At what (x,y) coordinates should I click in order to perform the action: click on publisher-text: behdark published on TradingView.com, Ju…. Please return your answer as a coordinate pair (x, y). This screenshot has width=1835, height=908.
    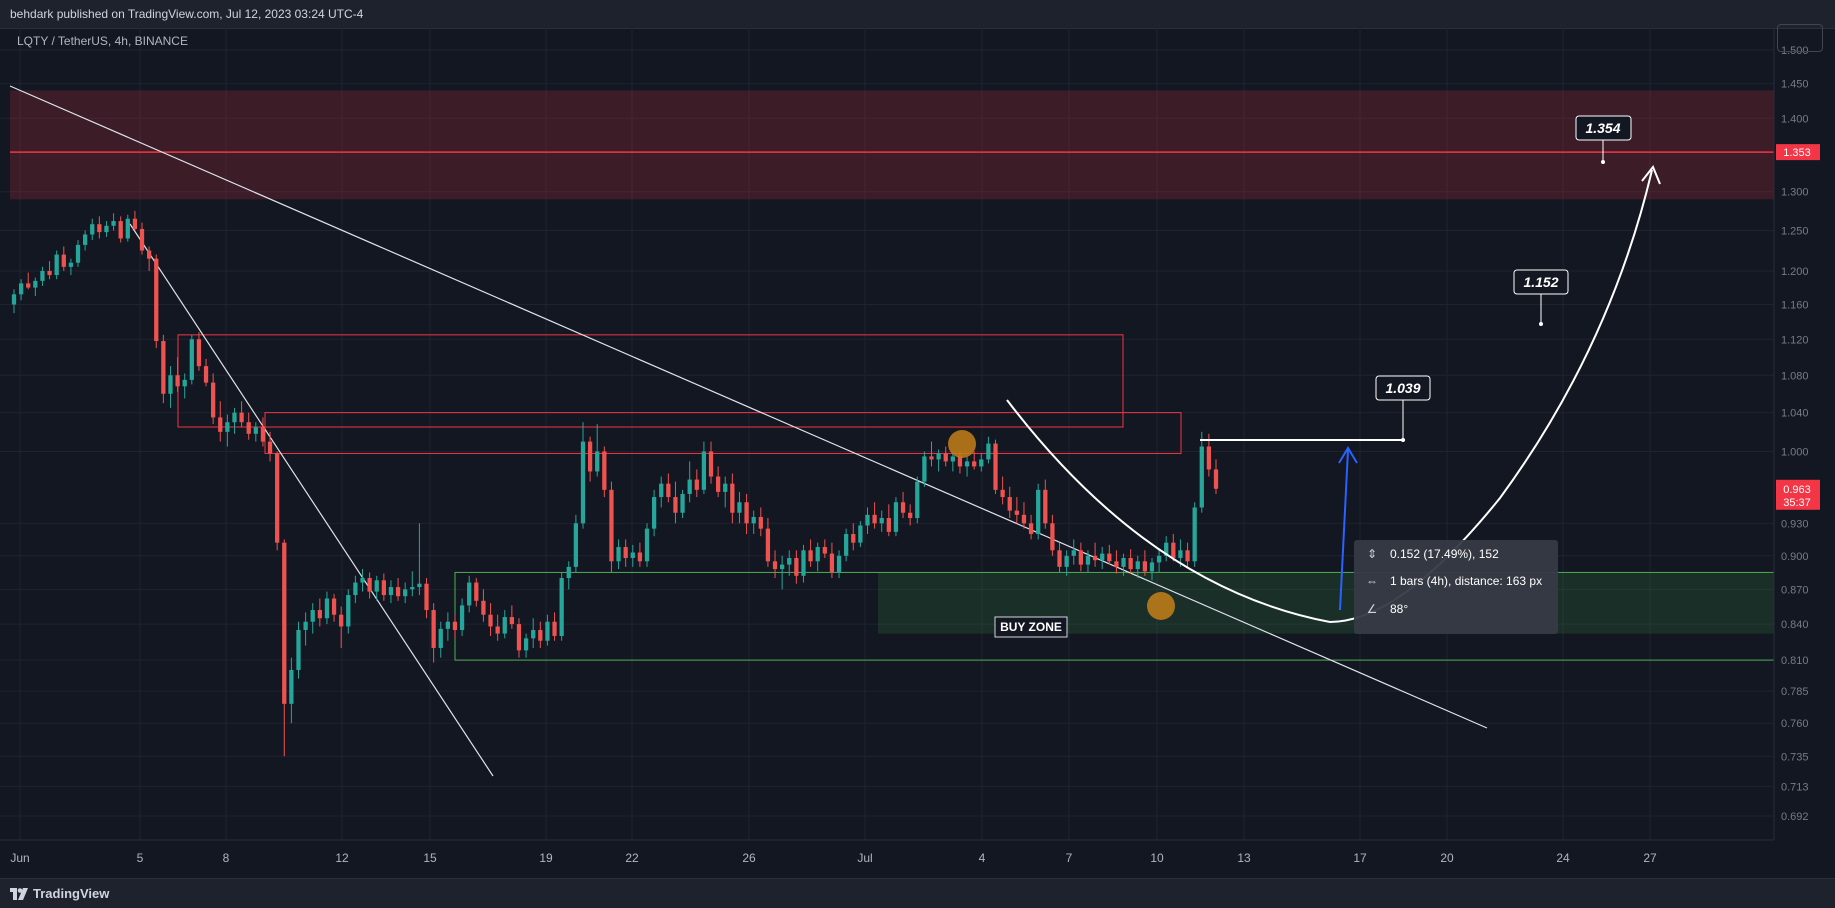
    Looking at the image, I should click on (187, 14).